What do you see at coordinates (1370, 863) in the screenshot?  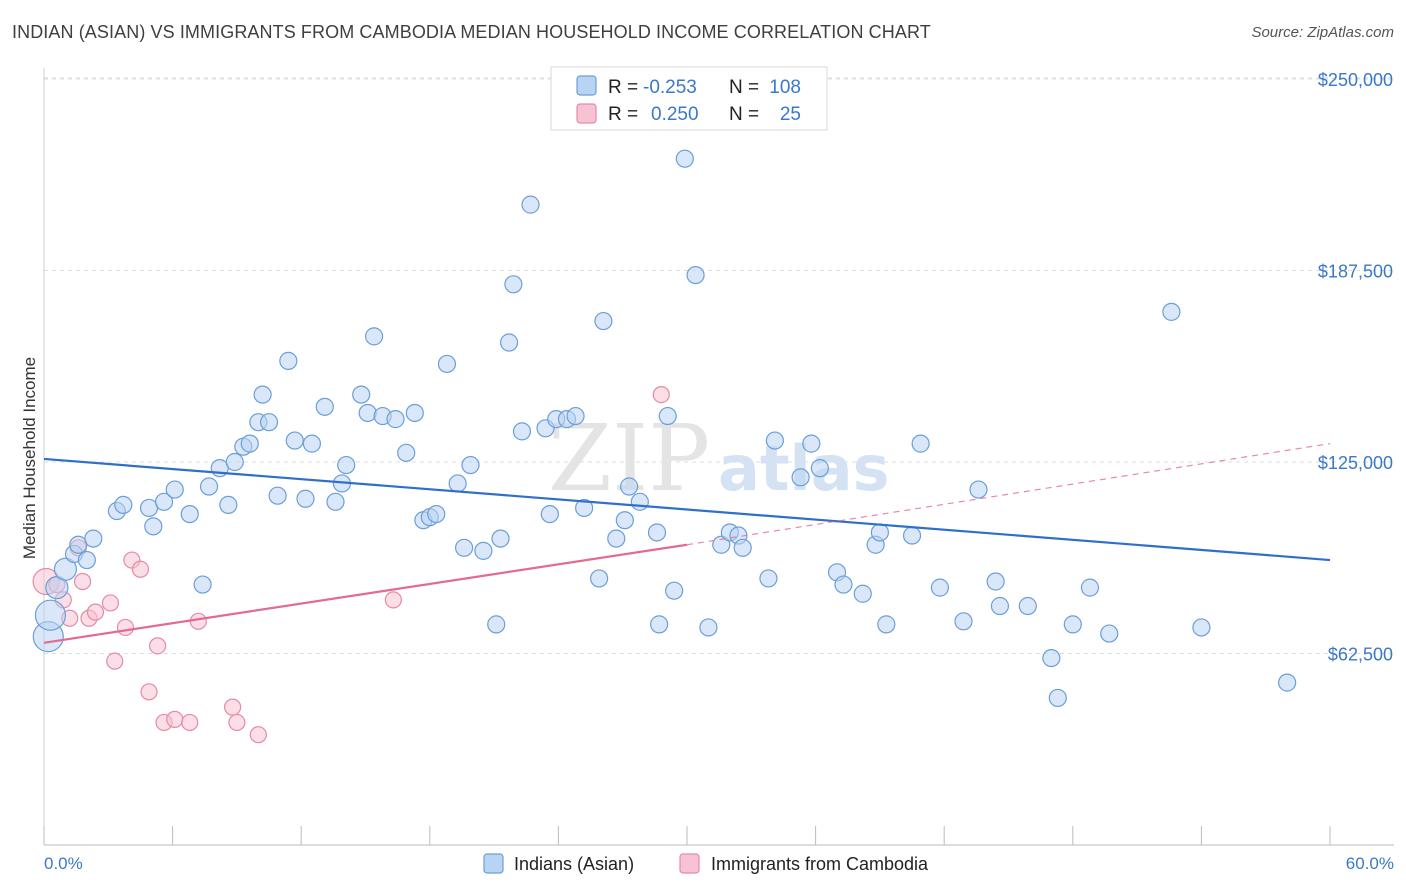 I see `x-tick-max: 60.0%` at bounding box center [1370, 863].